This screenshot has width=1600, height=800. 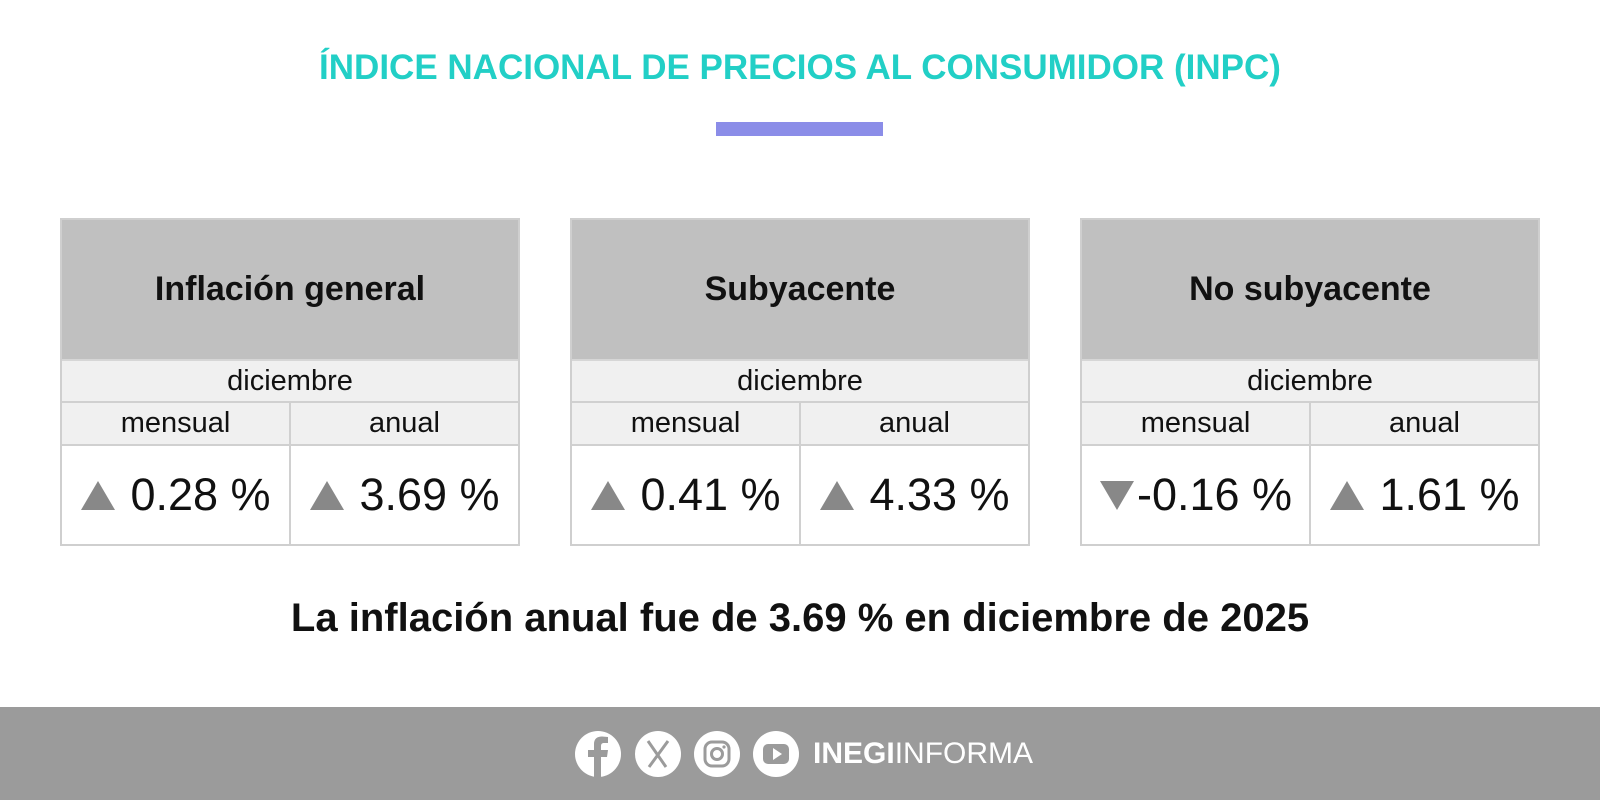 What do you see at coordinates (1214, 494) in the screenshot?
I see `value: -0.16 %` at bounding box center [1214, 494].